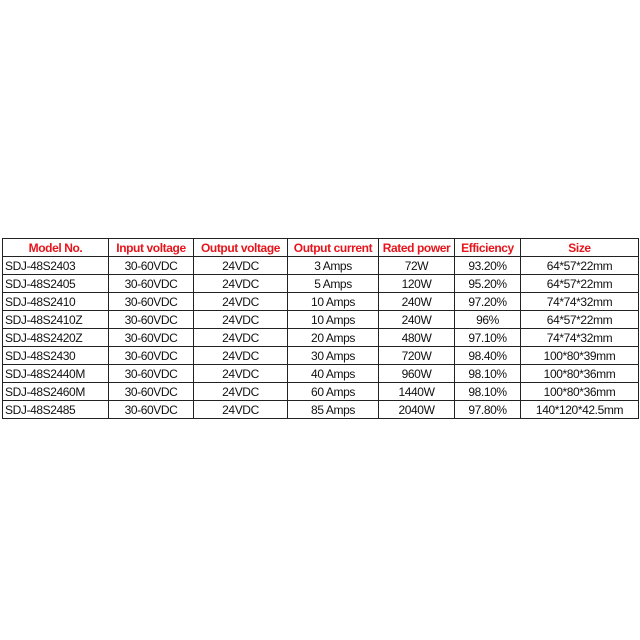 The width and height of the screenshot is (640, 640). I want to click on table-cell: SDJ-48S2460M, so click(55, 391).